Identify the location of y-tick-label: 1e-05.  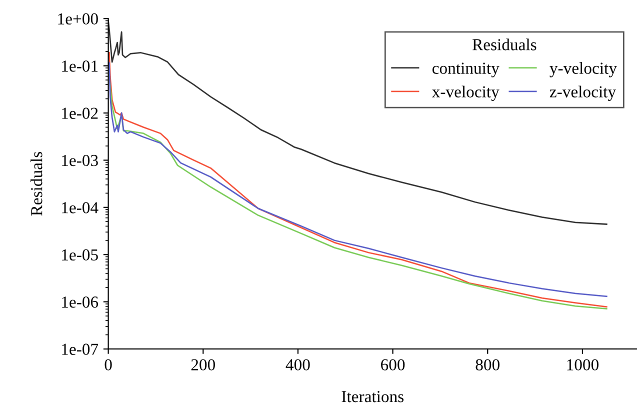
(80, 255).